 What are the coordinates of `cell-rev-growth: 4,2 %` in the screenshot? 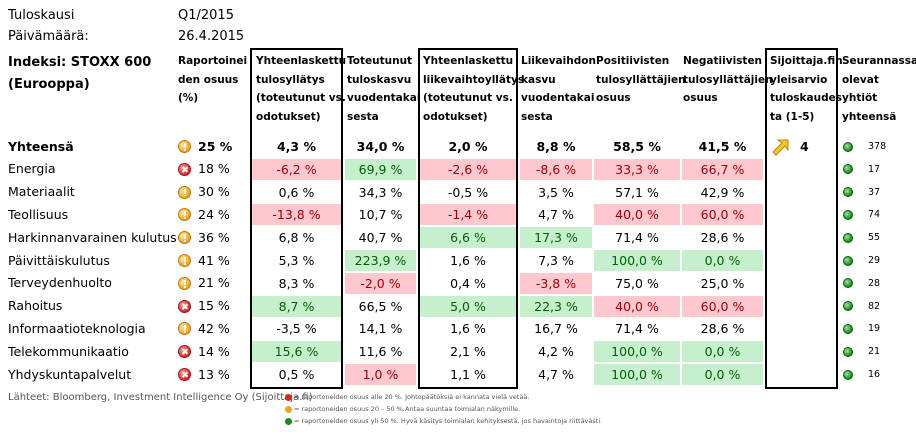 It's located at (556, 352).